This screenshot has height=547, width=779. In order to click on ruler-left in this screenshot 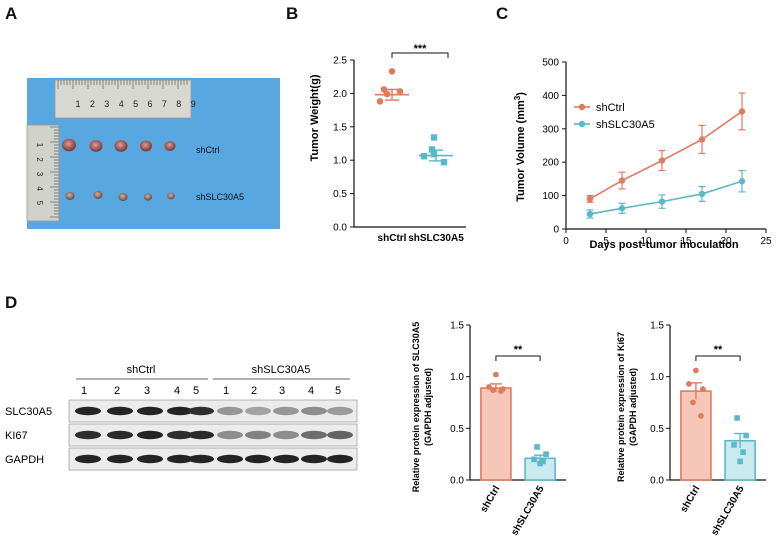, I will do `click(43, 173)`.